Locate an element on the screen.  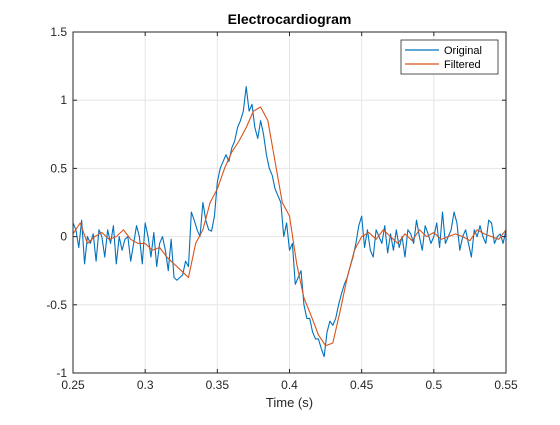
legend-box is located at coordinates (449, 57).